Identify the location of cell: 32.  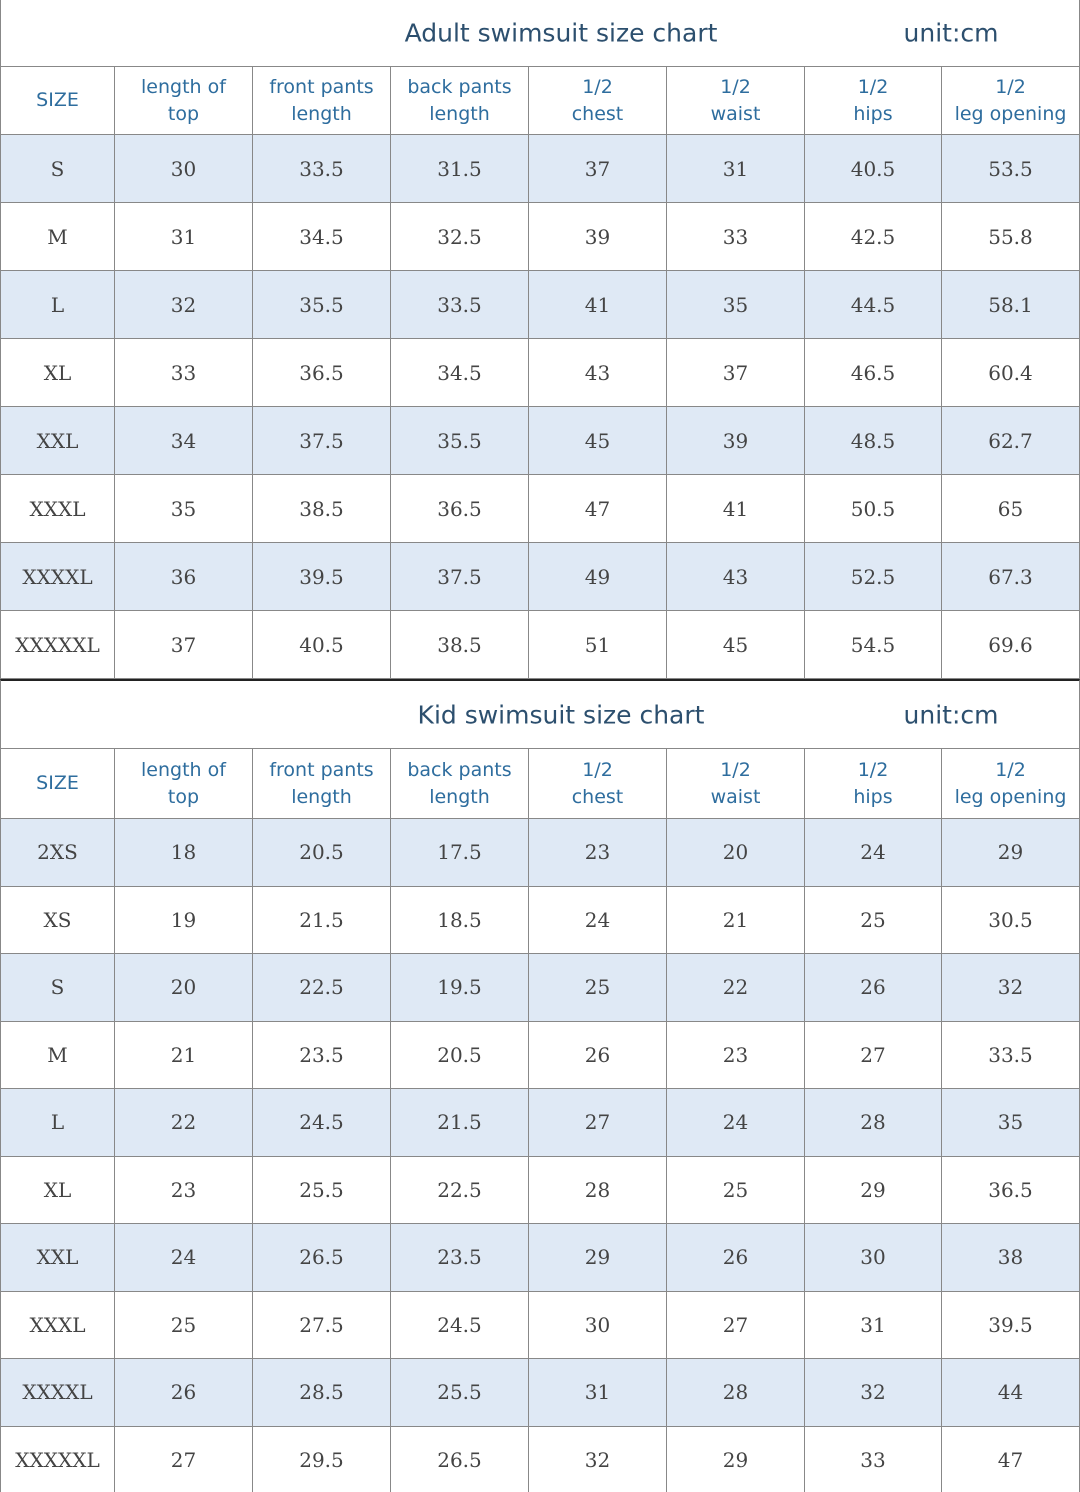
(598, 1459).